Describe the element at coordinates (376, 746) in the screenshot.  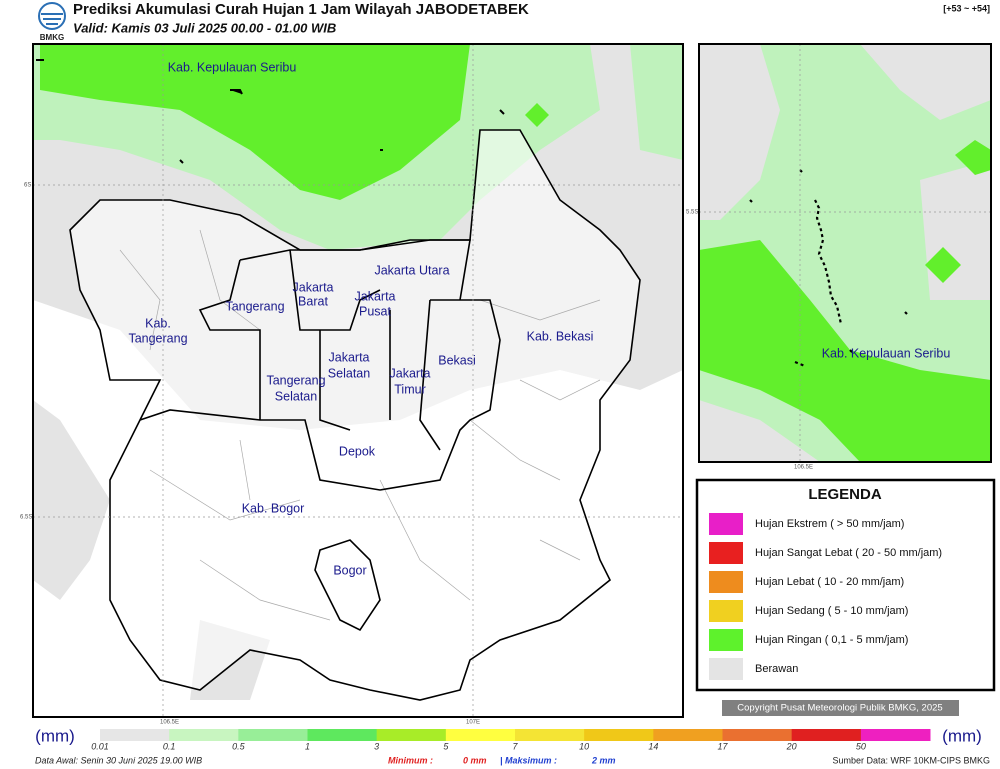
I see `colorbar-label: 3` at that location.